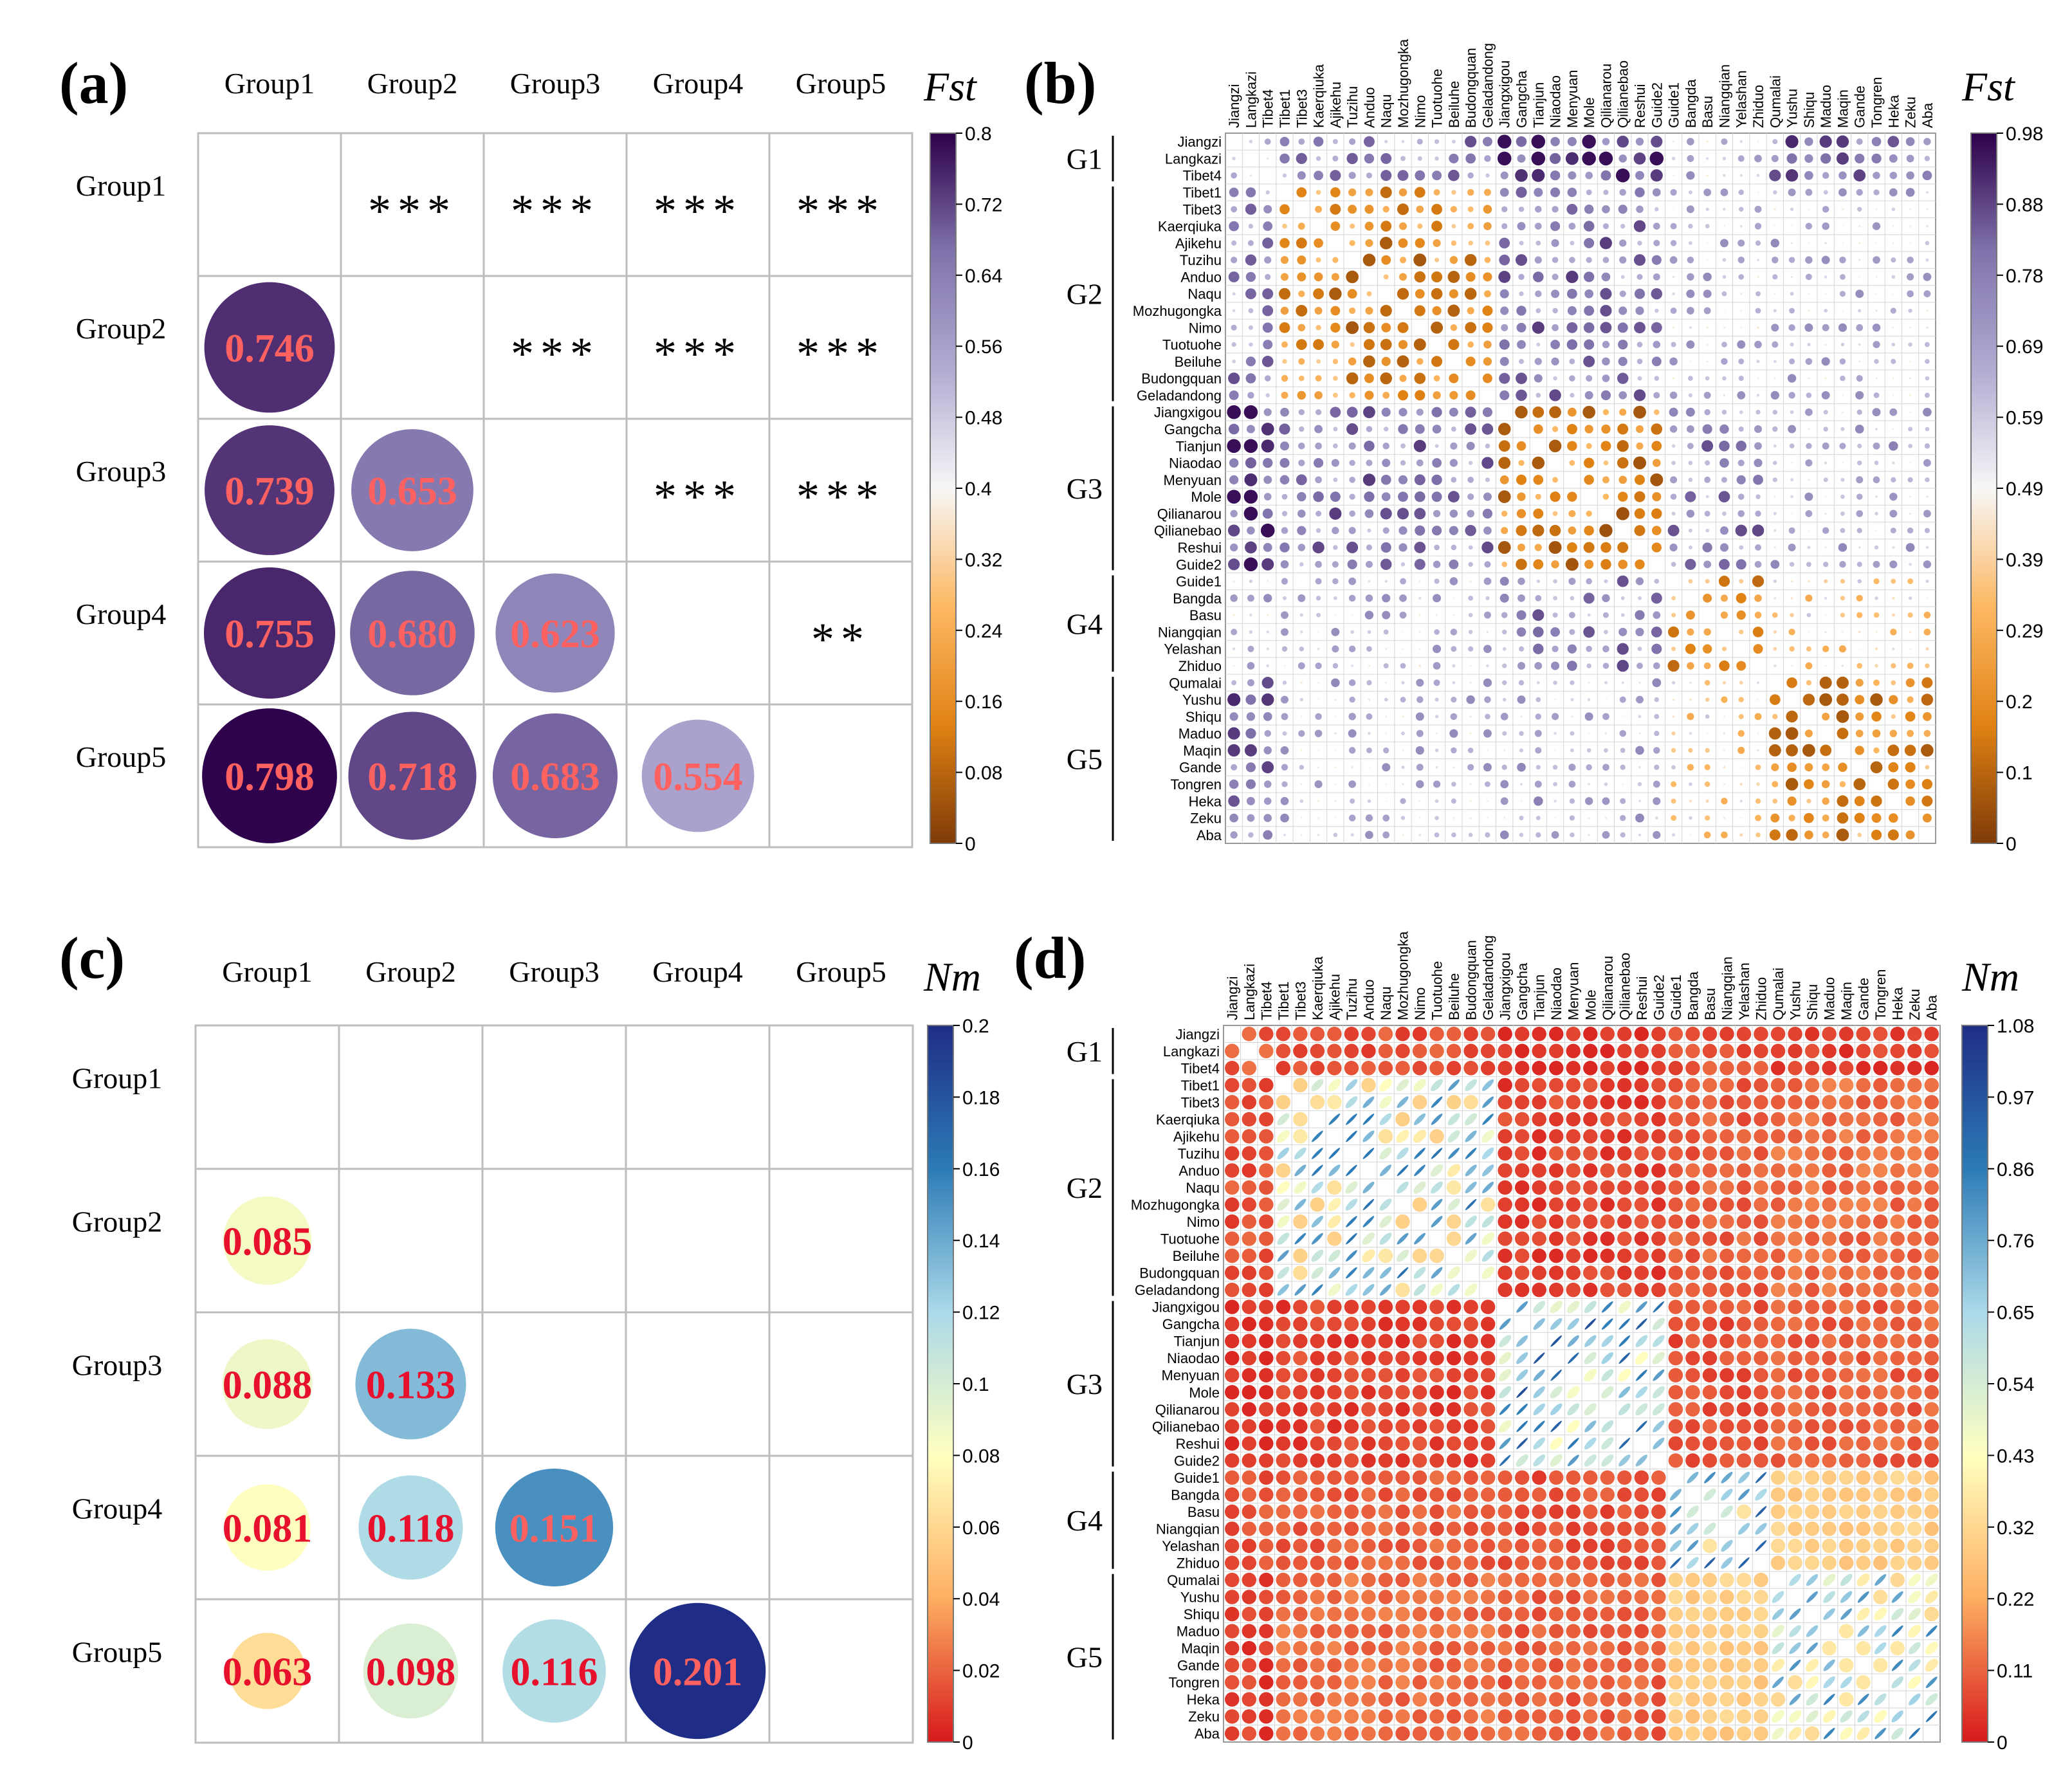 The image size is (2072, 1771). What do you see at coordinates (1195, 683) in the screenshot?
I see `population-row-label: Qumalai` at bounding box center [1195, 683].